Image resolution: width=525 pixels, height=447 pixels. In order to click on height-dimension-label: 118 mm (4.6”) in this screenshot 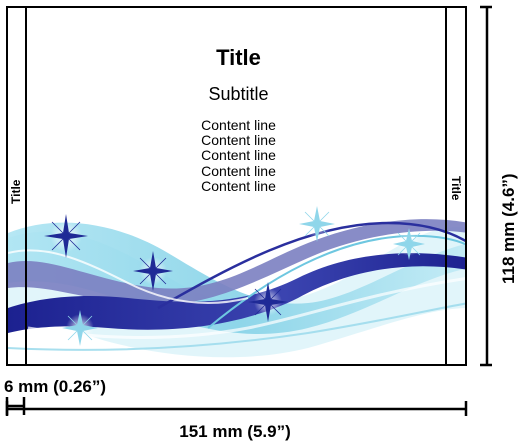, I will do `click(509, 201)`.